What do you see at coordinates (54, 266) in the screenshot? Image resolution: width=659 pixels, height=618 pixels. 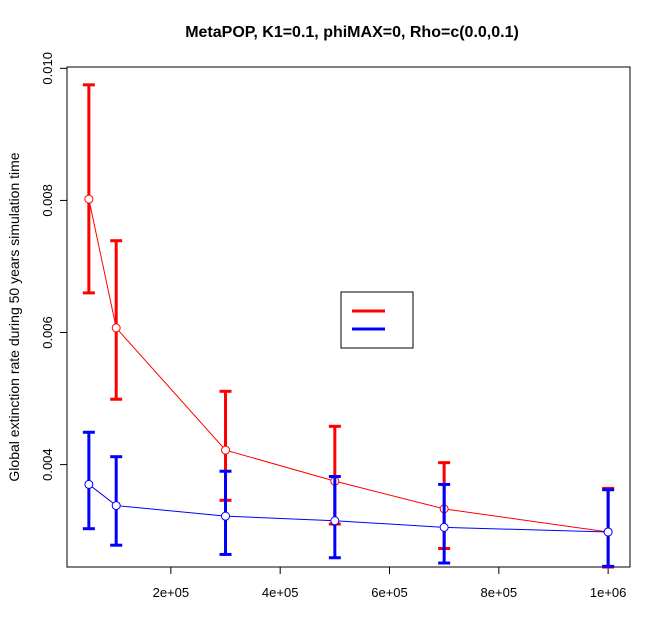 I see `y-axis: 0.004 0.006 0.008 0.010` at bounding box center [54, 266].